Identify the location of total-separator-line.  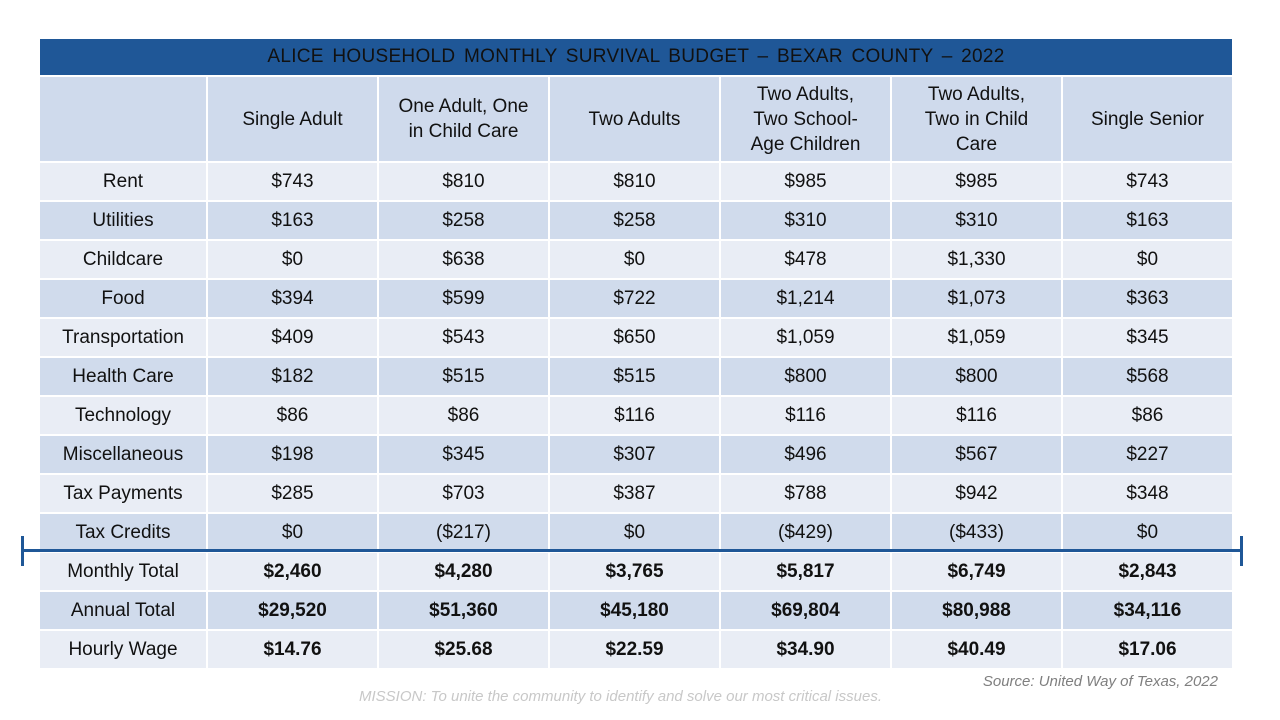
(632, 550).